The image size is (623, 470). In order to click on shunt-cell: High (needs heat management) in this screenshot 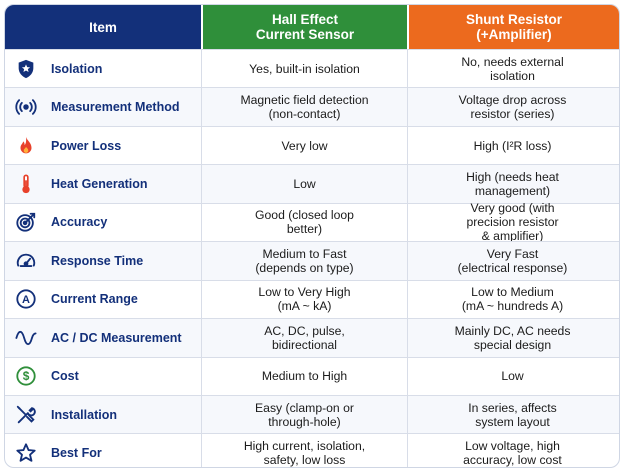, I will do `click(512, 184)`.